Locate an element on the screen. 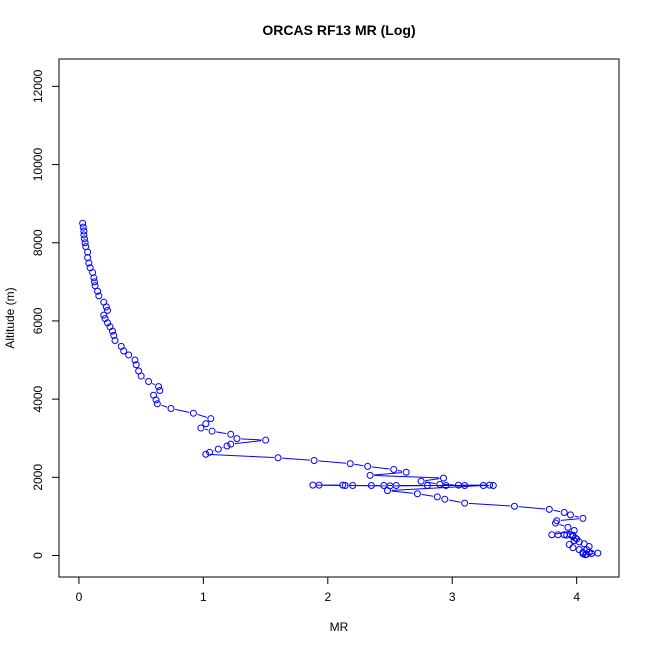  y-tick-label: 8000 is located at coordinates (38, 242).